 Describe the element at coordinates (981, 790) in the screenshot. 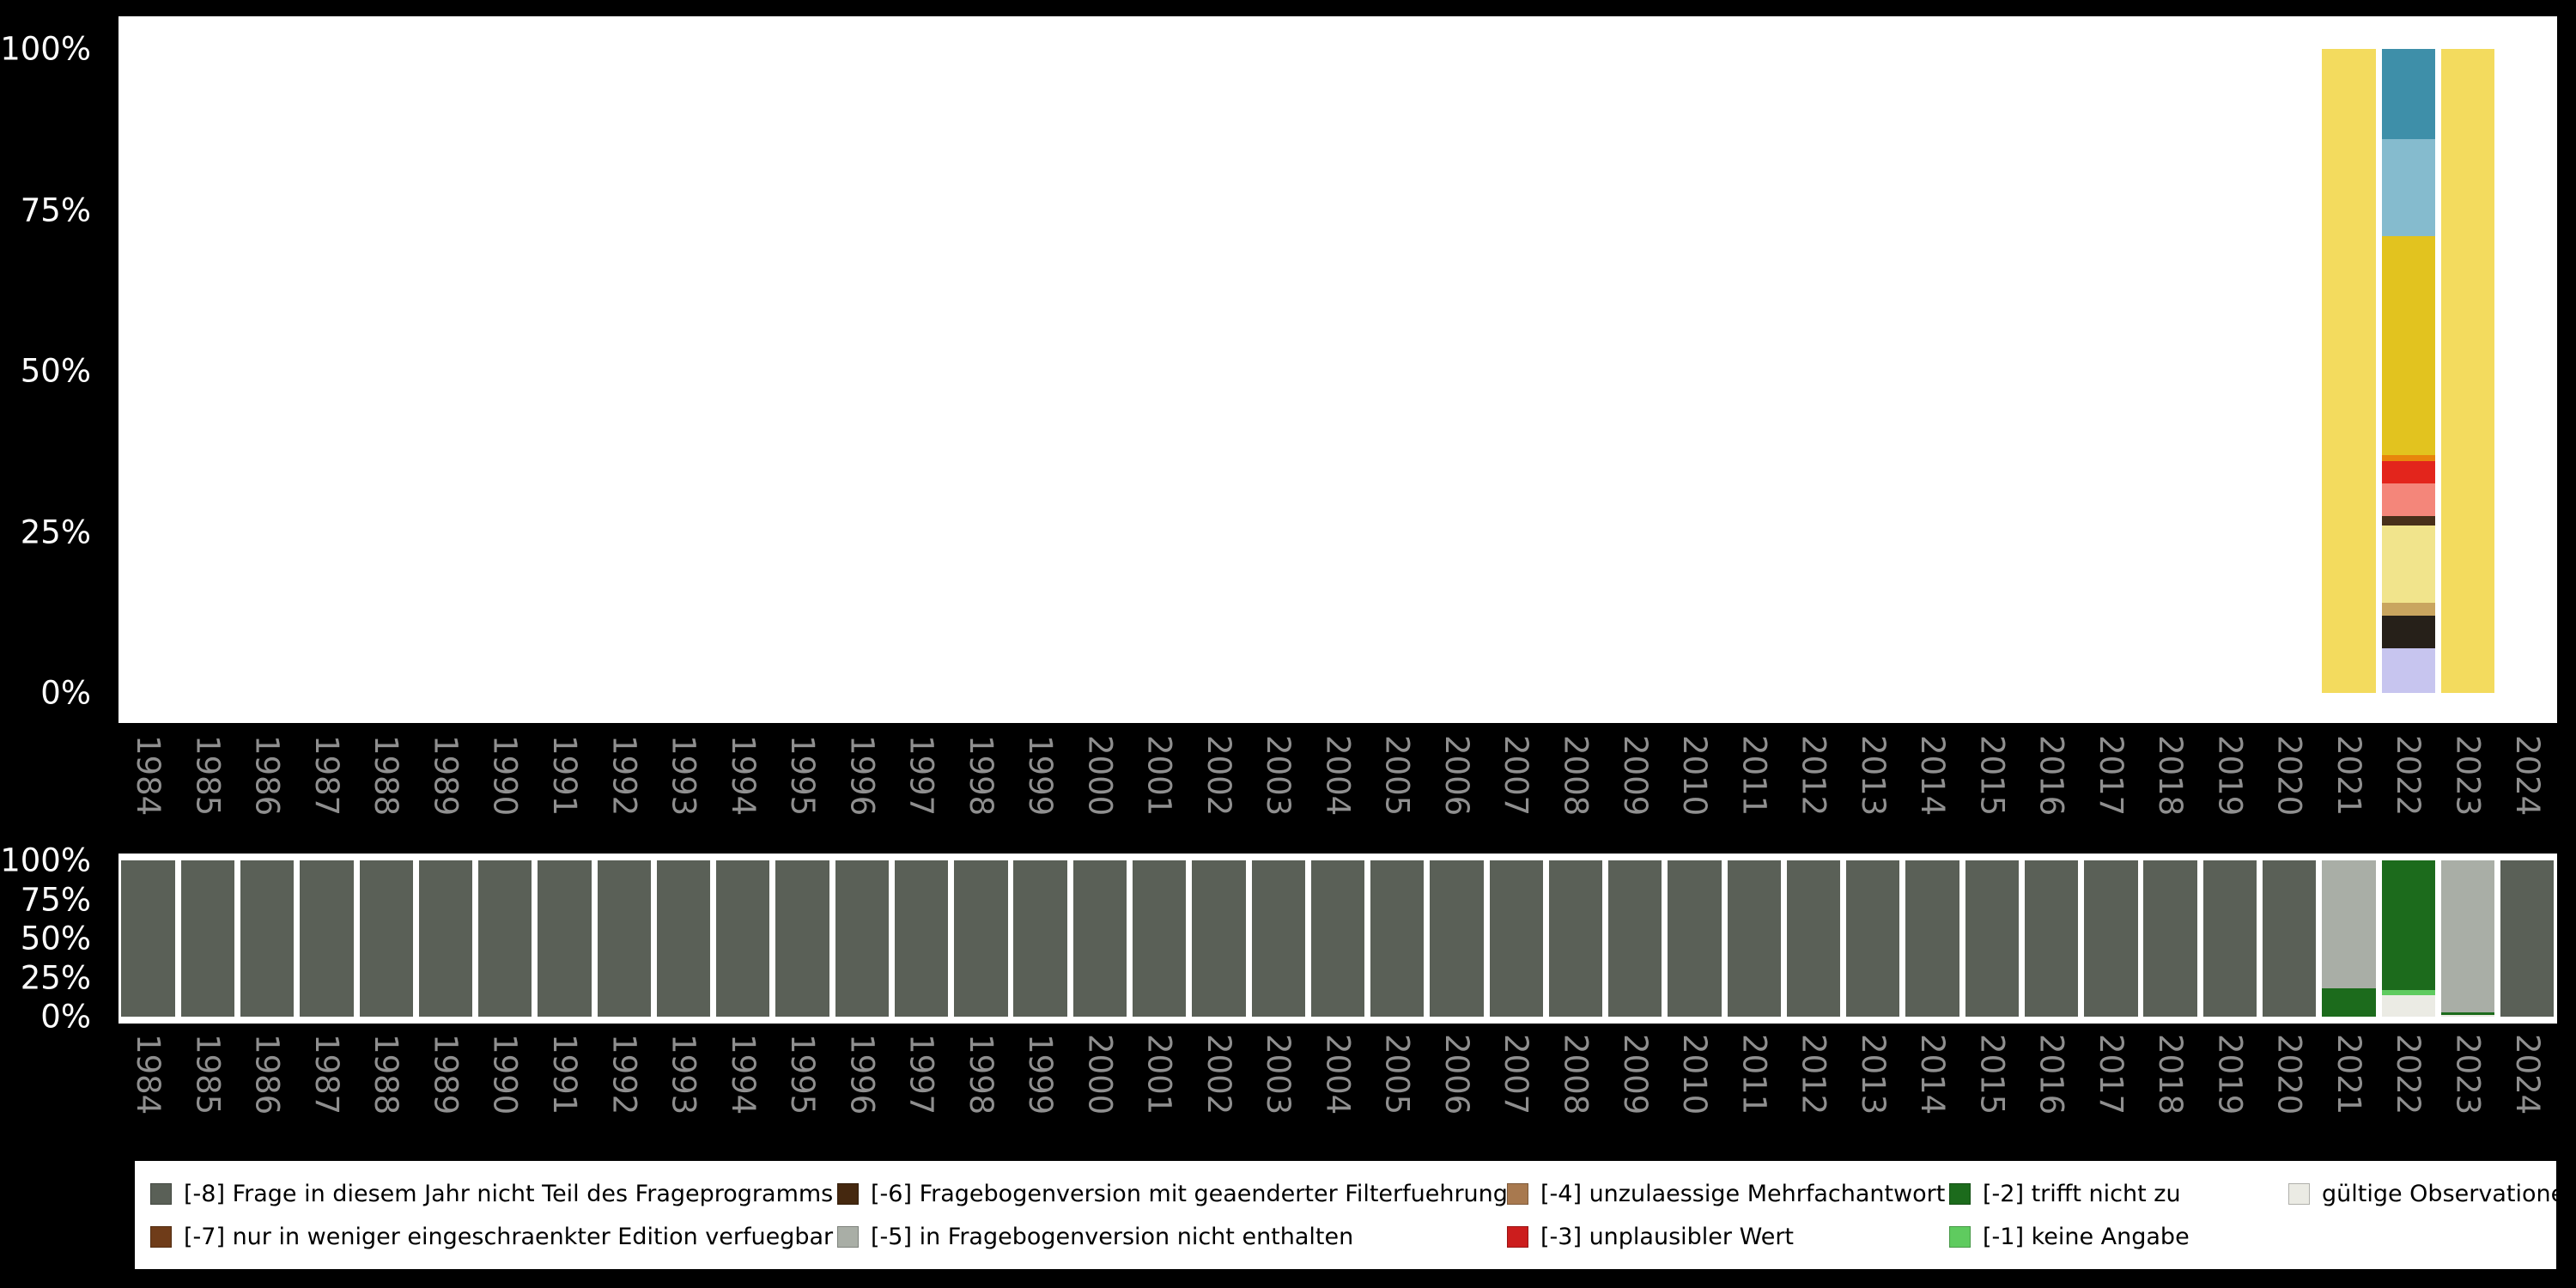

I see `x-tick-slot: 1998` at that location.